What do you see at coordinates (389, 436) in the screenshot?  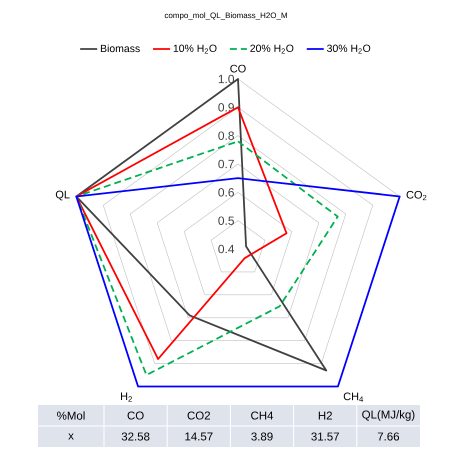 I see `data-label: 7.66` at bounding box center [389, 436].